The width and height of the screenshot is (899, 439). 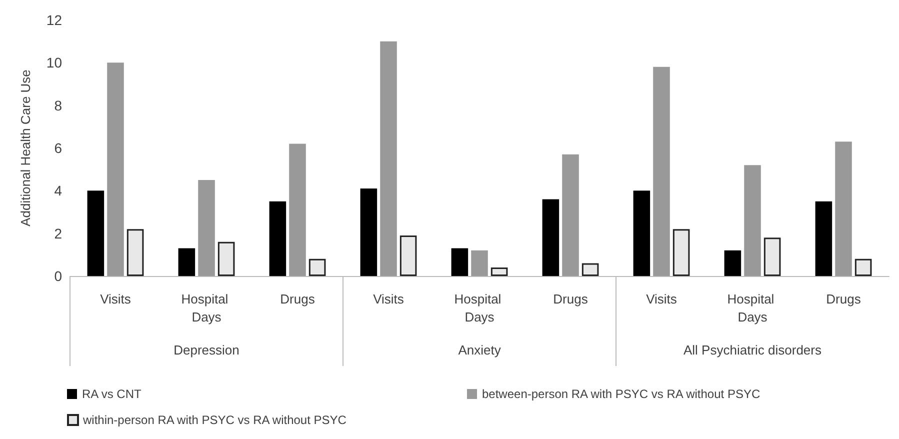 What do you see at coordinates (25, 148) in the screenshot?
I see `y-axis-title: Additional Health Care Use` at bounding box center [25, 148].